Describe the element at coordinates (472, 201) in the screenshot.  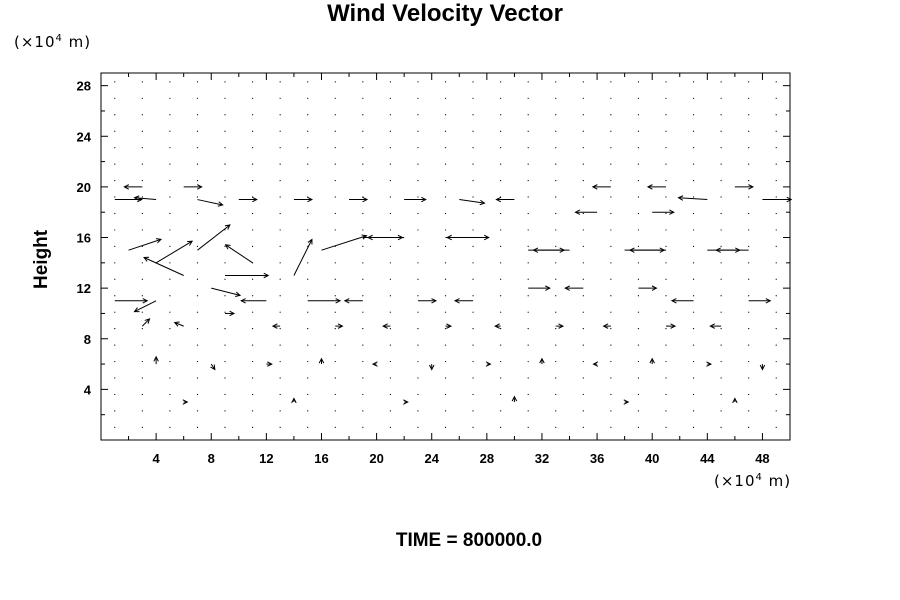
I see `vector-shaft` at that location.